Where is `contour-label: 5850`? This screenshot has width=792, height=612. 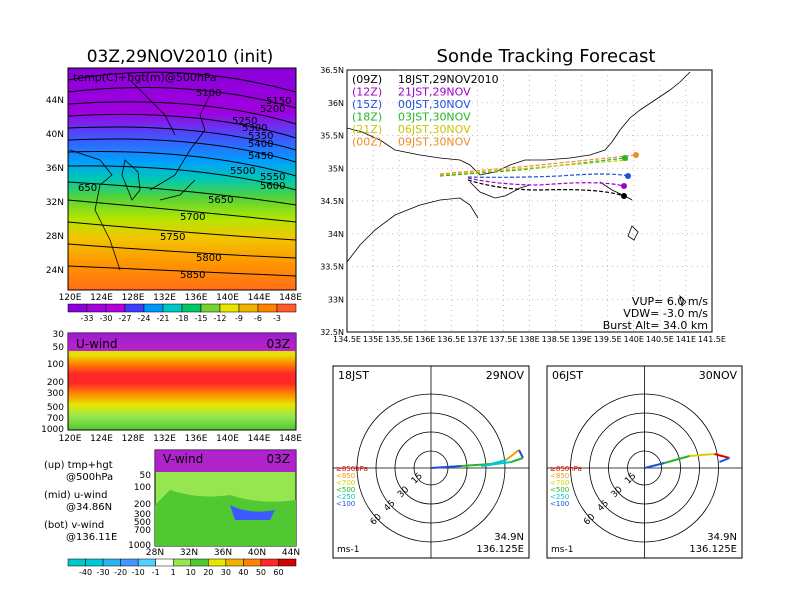
contour-label: 5850 is located at coordinates (192, 275).